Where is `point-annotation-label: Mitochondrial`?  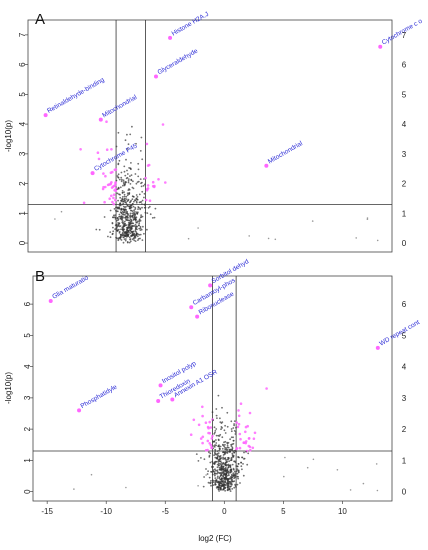
point-annotation-label: Mitochondrial is located at coordinates (119, 107).